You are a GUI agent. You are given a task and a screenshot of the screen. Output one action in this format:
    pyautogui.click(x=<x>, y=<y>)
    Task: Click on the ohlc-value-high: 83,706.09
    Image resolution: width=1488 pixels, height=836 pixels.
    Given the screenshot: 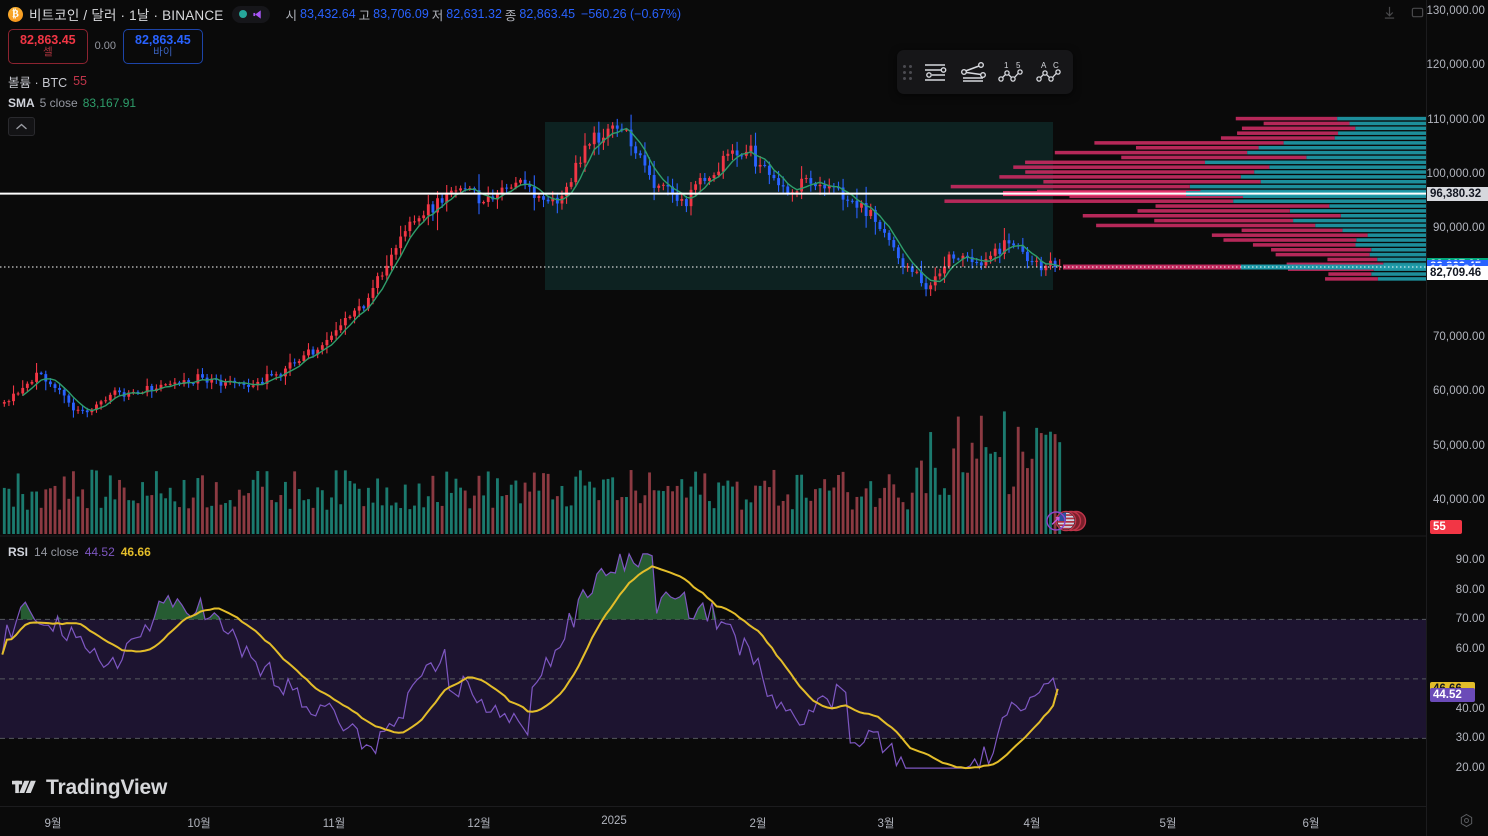 What is the action you would take?
    pyautogui.click(x=401, y=14)
    